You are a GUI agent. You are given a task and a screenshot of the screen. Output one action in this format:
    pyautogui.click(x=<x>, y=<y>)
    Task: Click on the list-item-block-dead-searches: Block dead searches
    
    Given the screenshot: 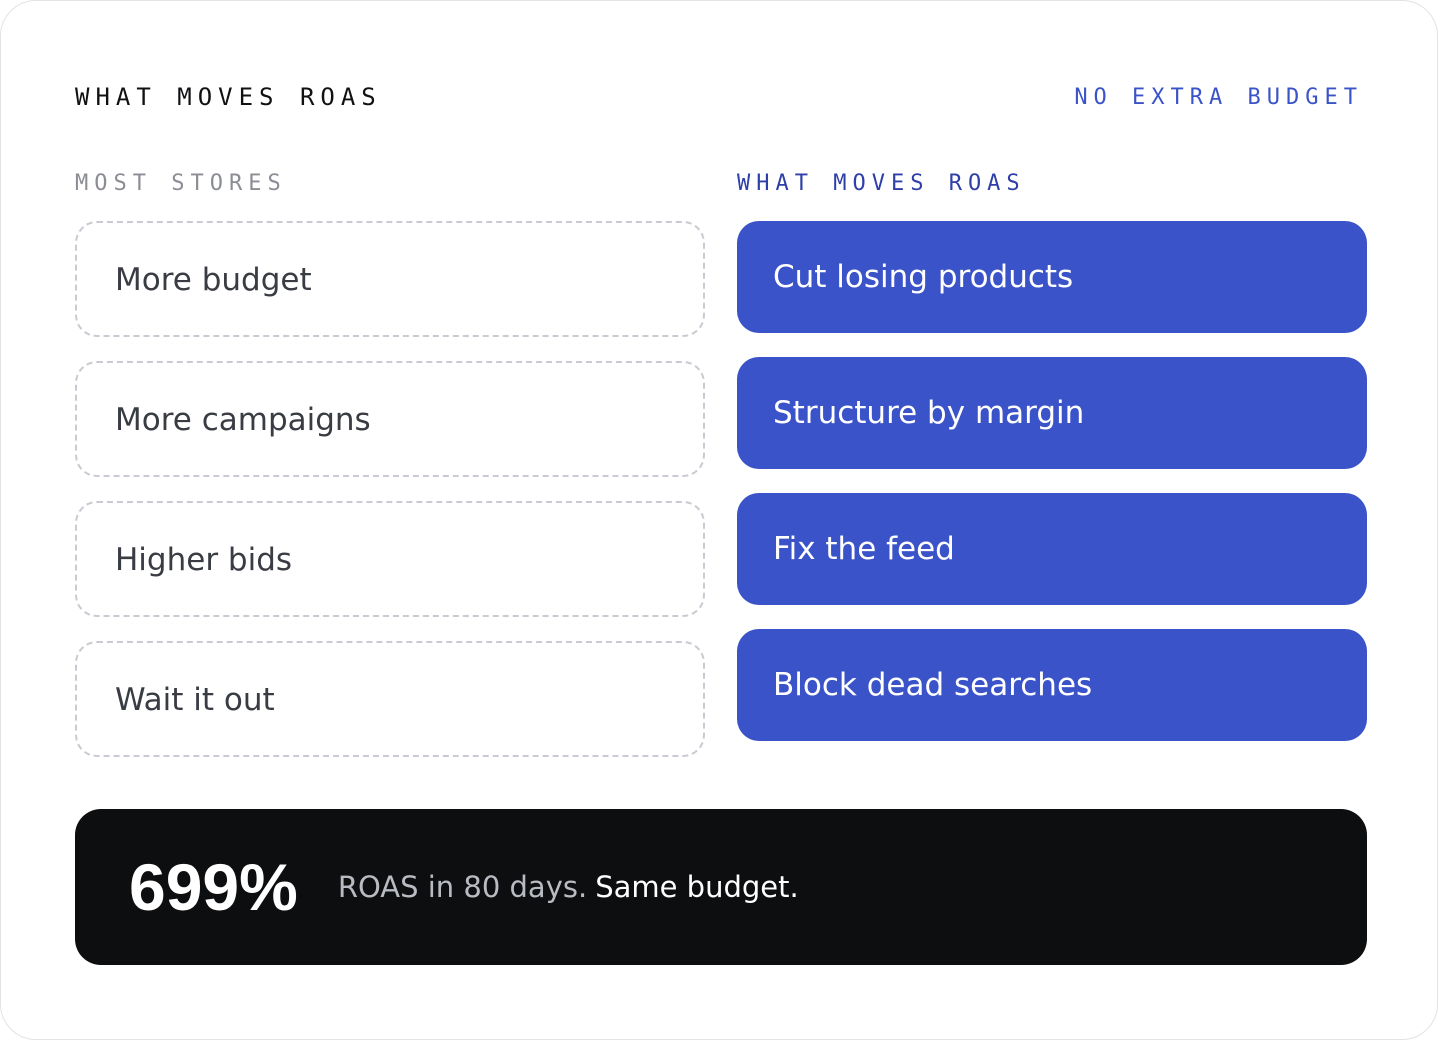 What is the action you would take?
    pyautogui.click(x=1052, y=685)
    